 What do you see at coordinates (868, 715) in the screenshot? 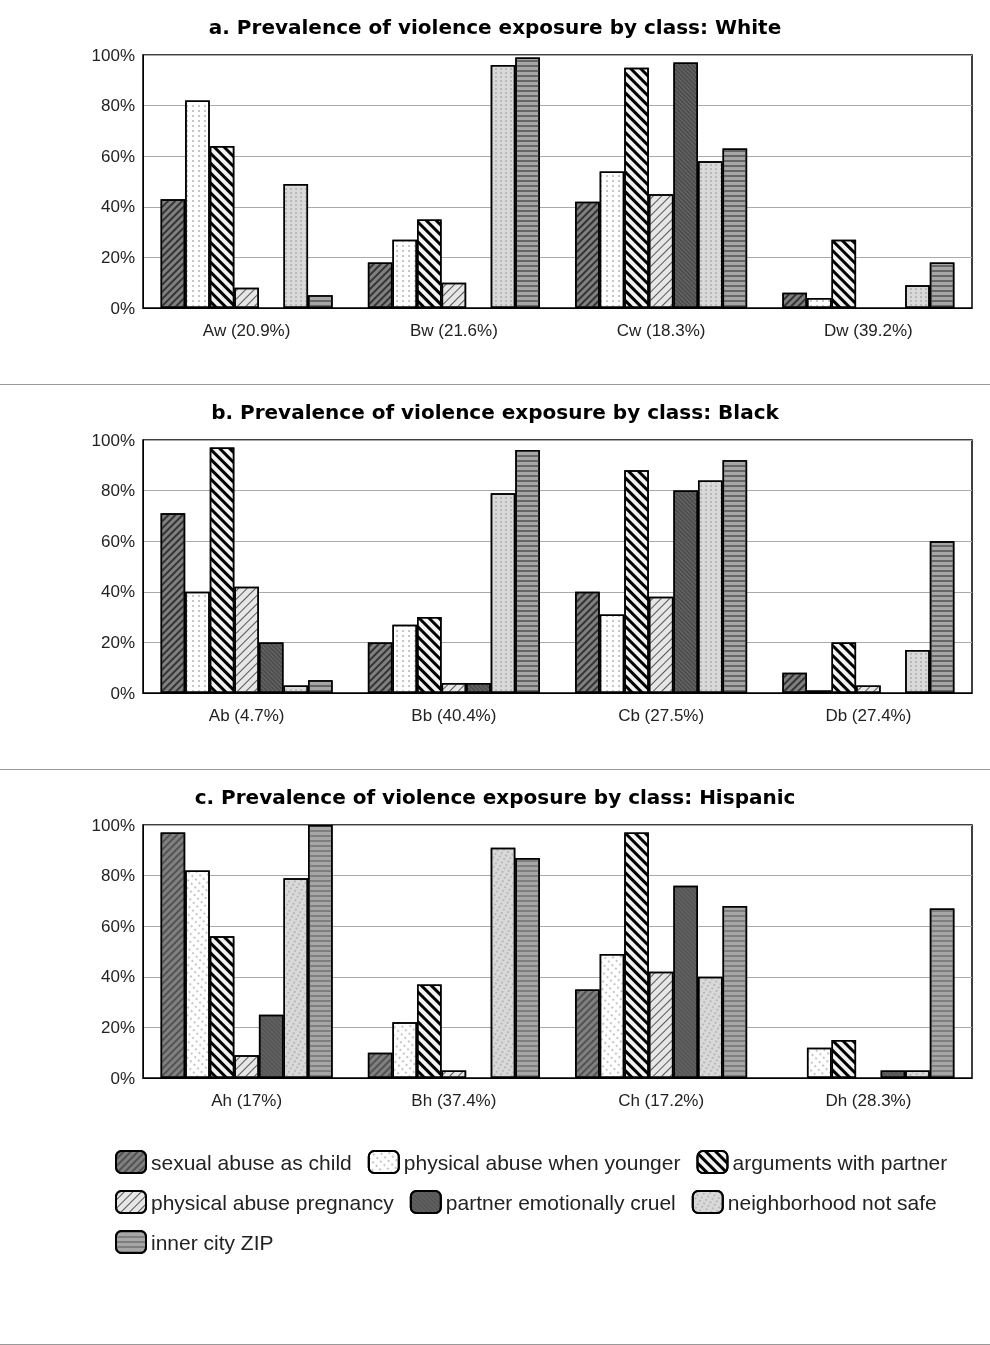
I see `x-tick-label: Db (27.4%)` at bounding box center [868, 715].